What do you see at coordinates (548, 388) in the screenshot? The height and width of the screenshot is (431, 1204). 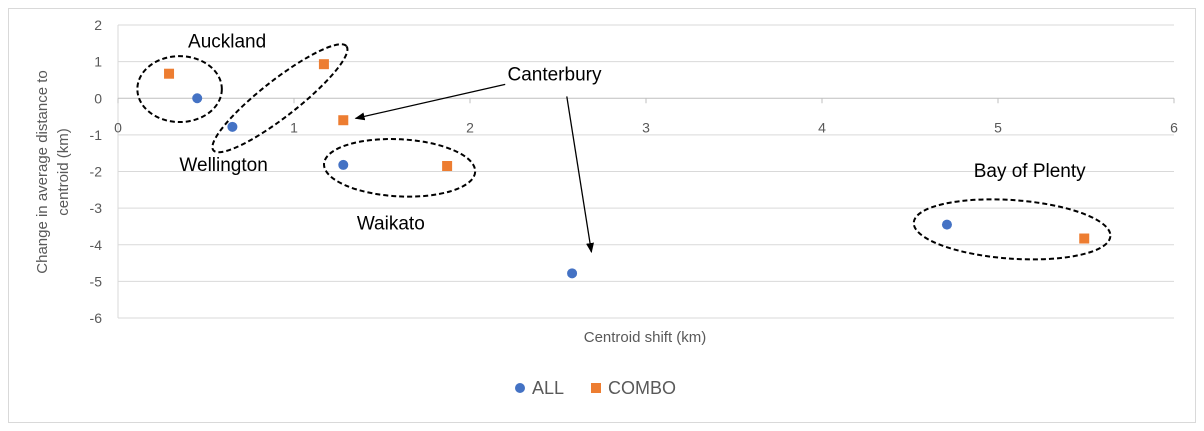 I see `legend-label-all: ALL` at bounding box center [548, 388].